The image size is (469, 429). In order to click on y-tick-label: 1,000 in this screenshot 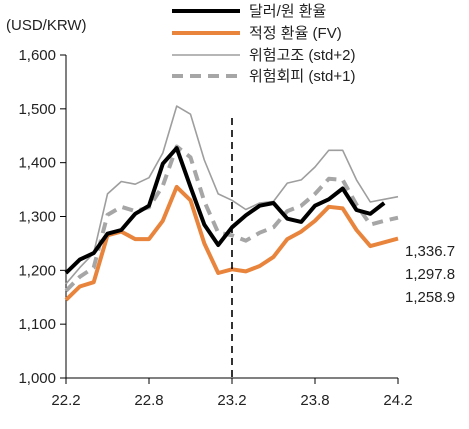, I will do `click(37, 378)`.